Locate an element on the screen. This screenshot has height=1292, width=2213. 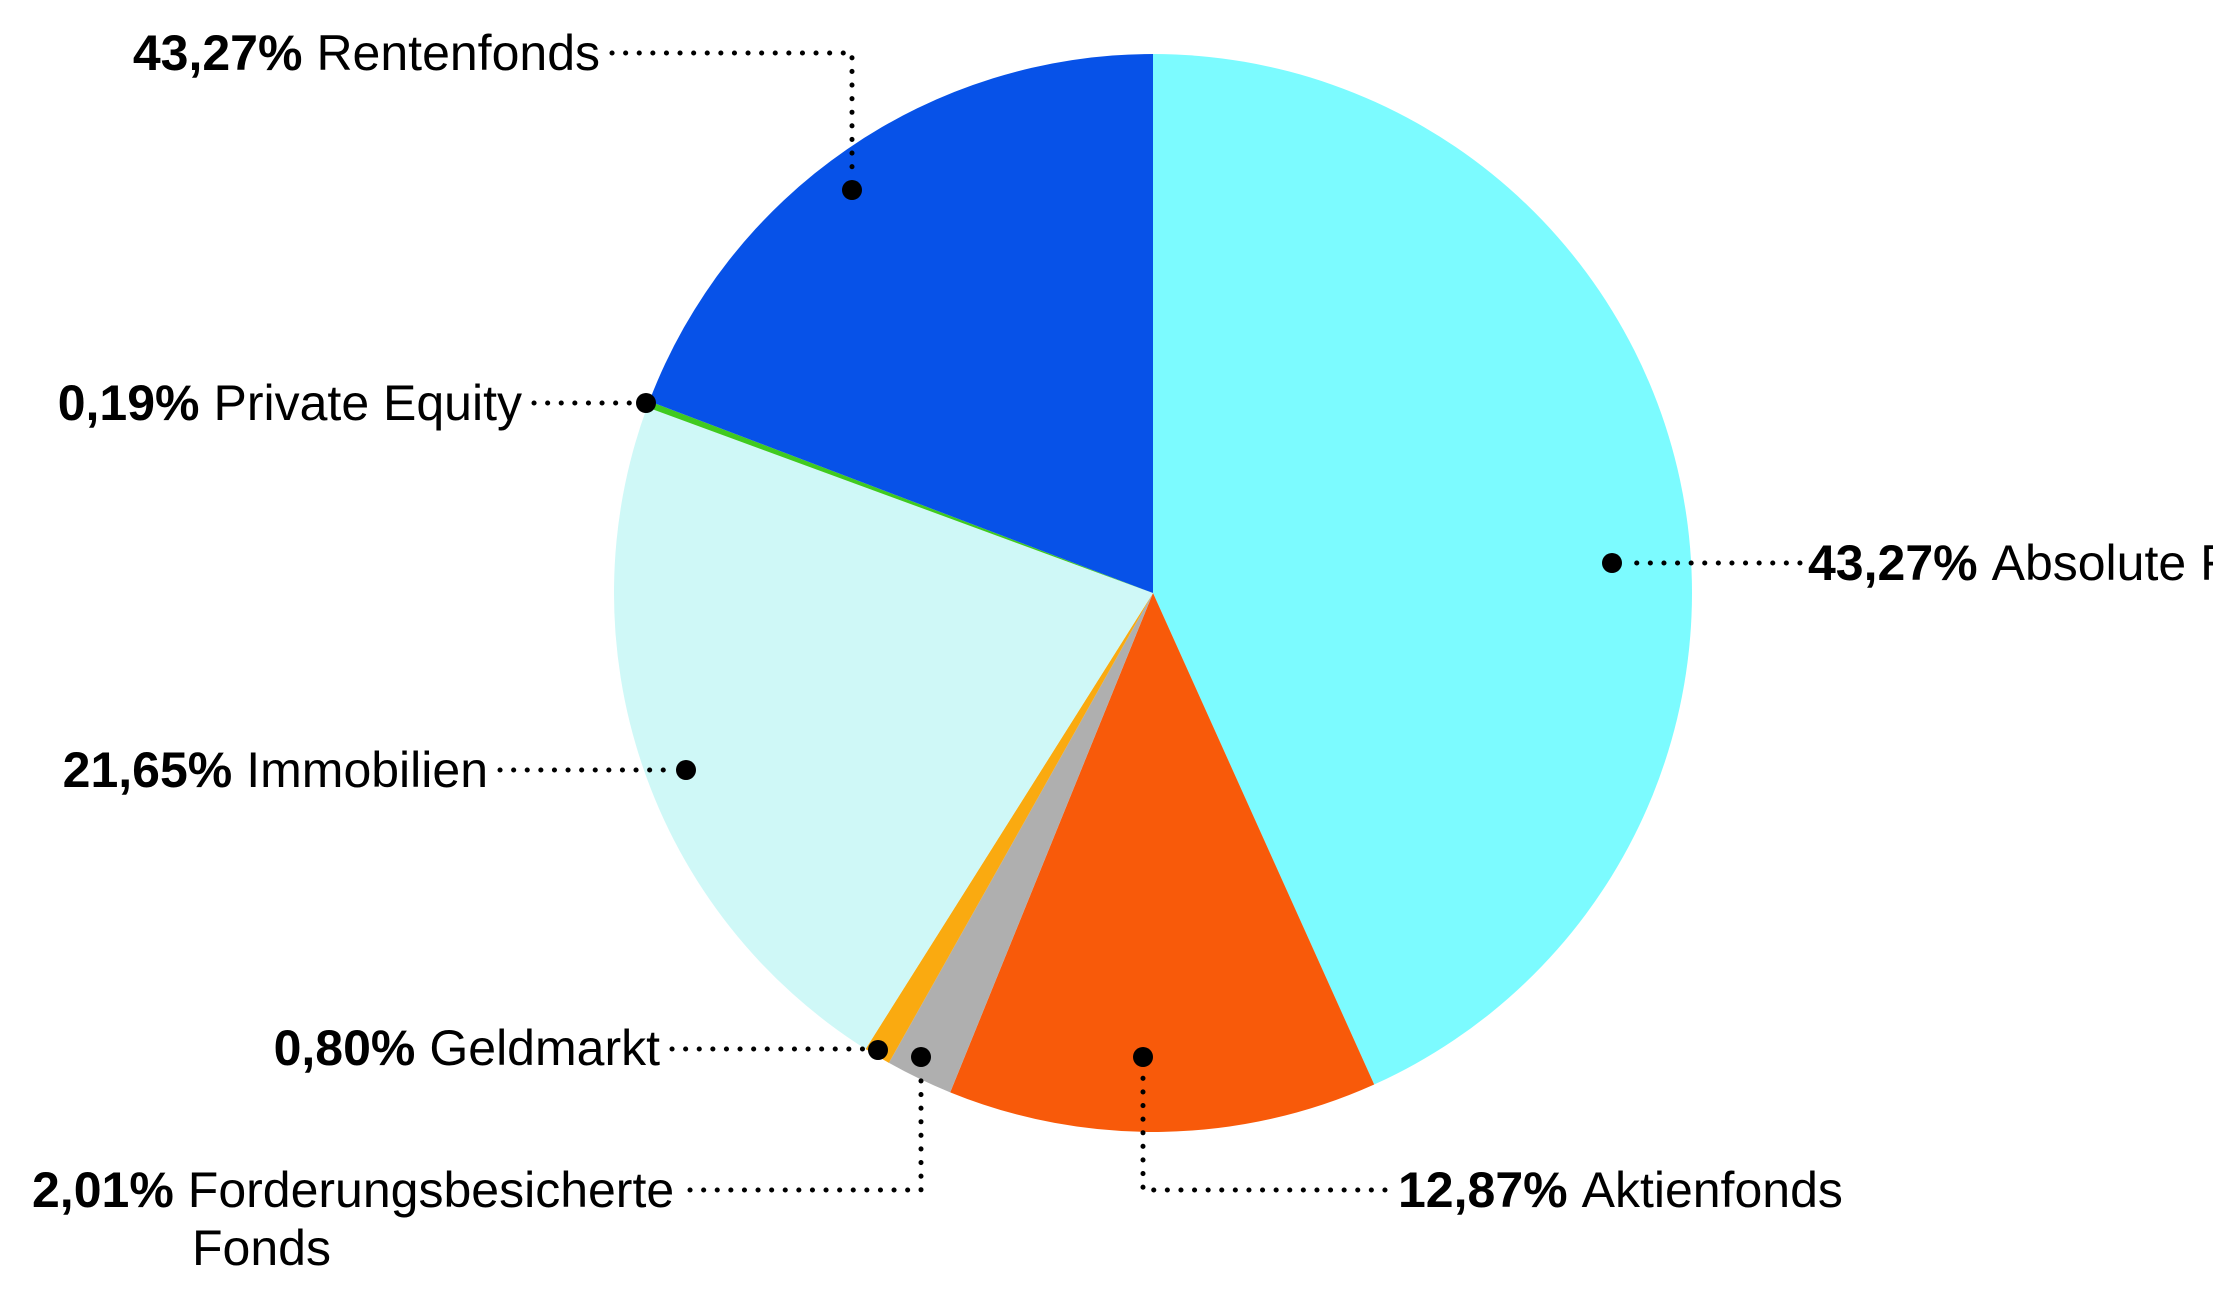
pie-slice-aktienfonds is located at coordinates (1162, 862).